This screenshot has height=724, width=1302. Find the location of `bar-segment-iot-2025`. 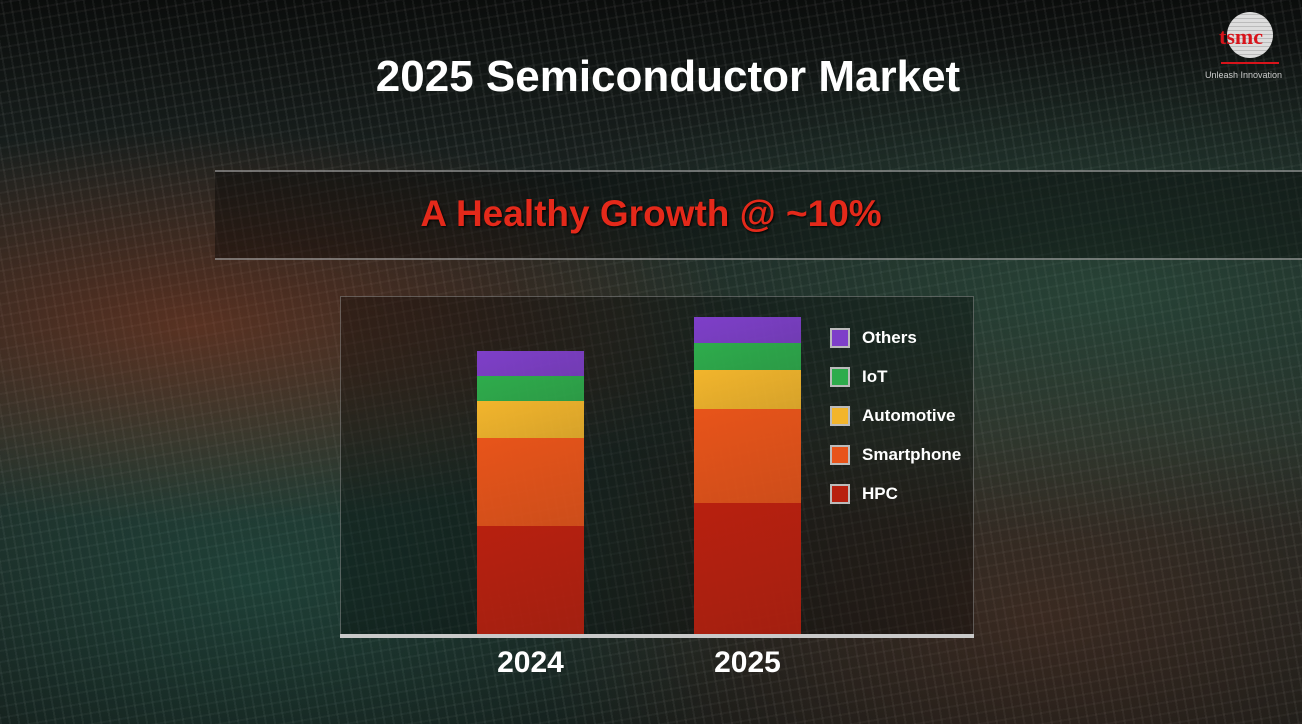

bar-segment-iot-2025 is located at coordinates (747, 356).